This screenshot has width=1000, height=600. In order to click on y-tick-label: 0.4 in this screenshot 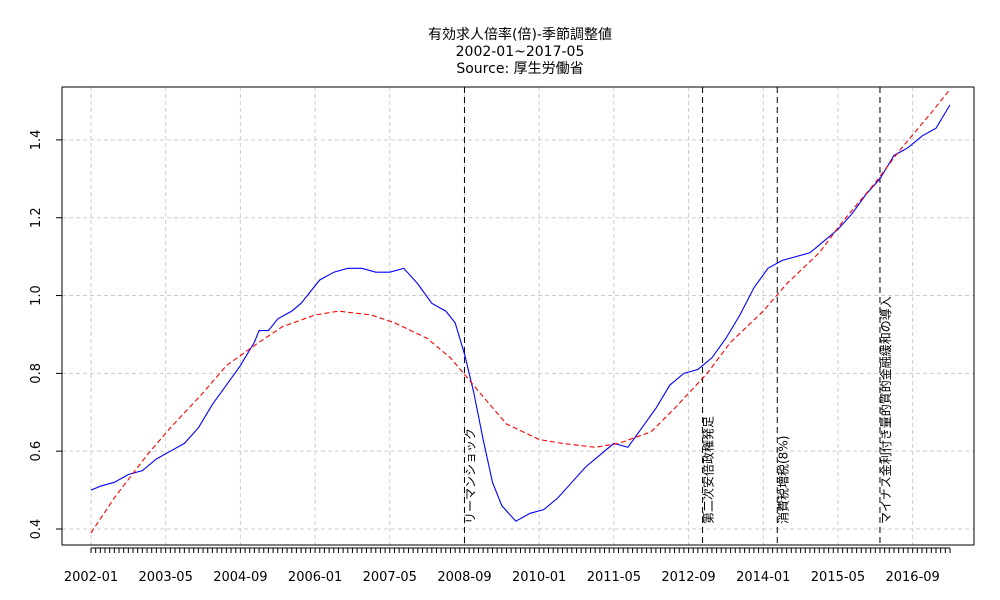, I will do `click(36, 529)`.